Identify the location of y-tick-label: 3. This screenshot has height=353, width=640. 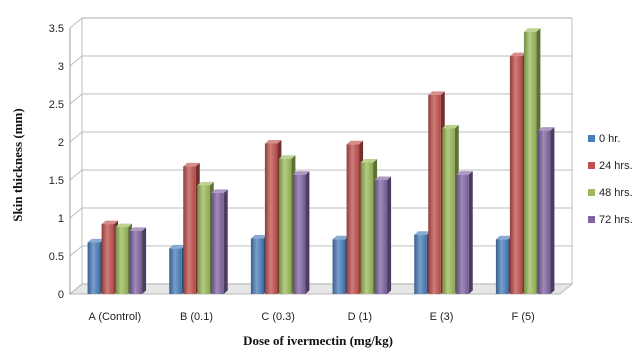
(61, 67).